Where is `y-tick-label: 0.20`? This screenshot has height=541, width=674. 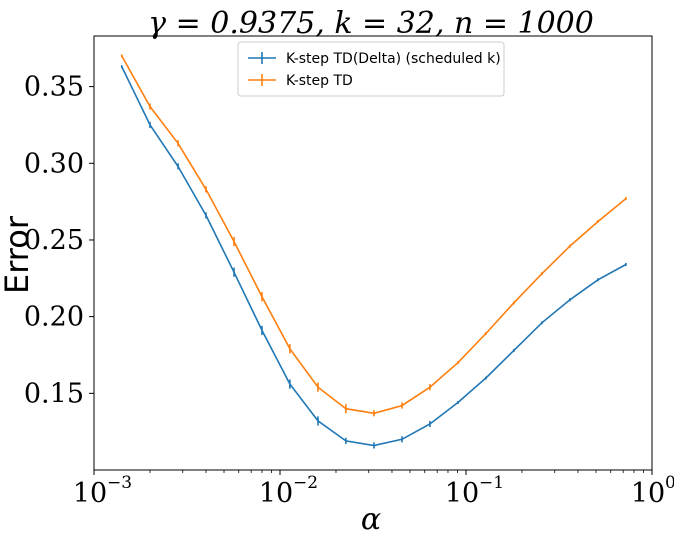 y-tick-label: 0.20 is located at coordinates (54, 317).